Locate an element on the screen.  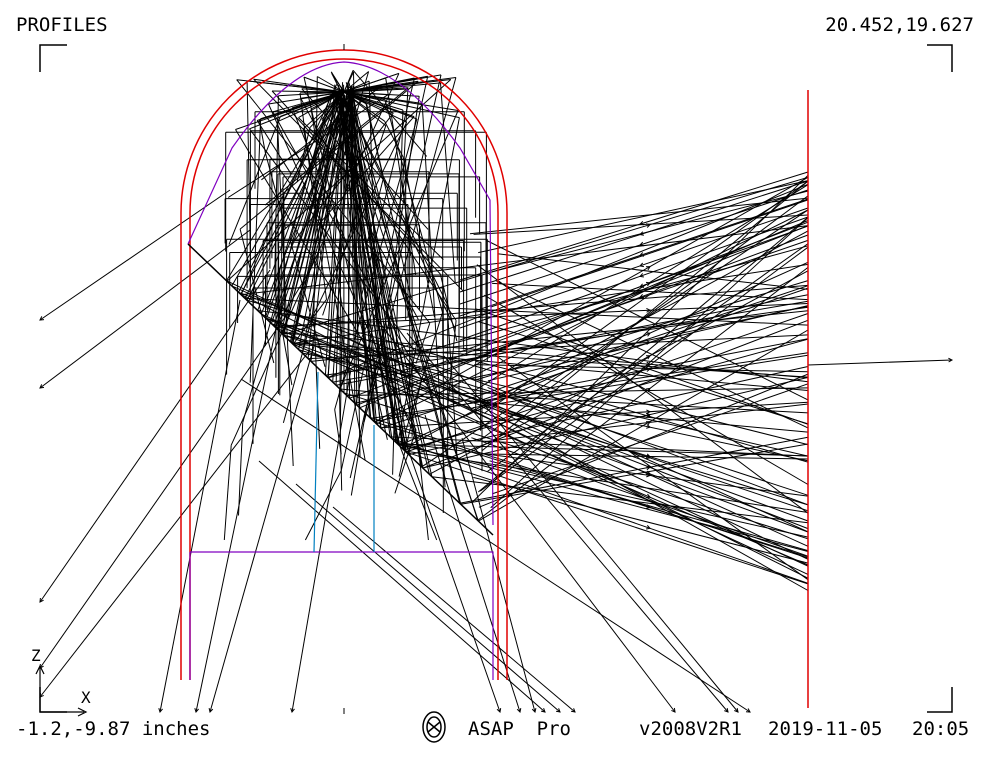
bottom-coordinates: -1.2,-9.87 inches is located at coordinates (113, 729).